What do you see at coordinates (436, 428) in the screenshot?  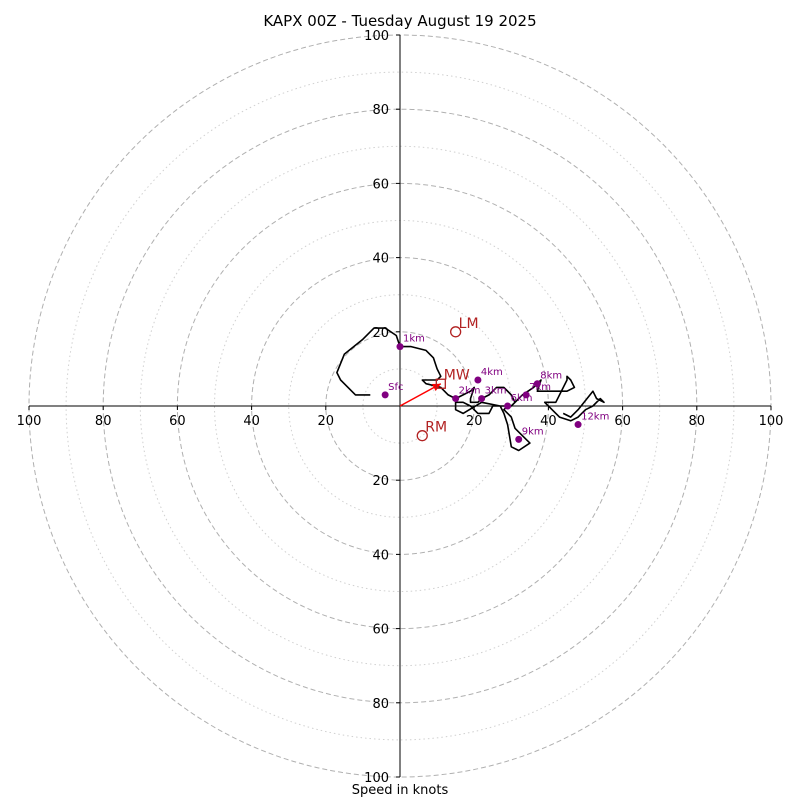 I see `motion-label-rm: RM` at bounding box center [436, 428].